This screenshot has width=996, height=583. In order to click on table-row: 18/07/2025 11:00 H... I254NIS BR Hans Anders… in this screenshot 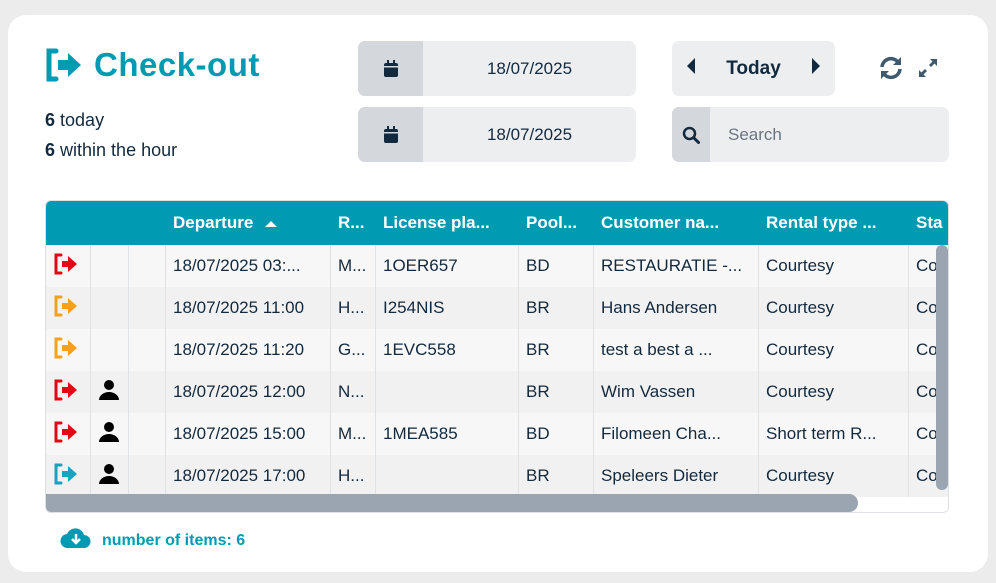, I will do `click(497, 308)`.